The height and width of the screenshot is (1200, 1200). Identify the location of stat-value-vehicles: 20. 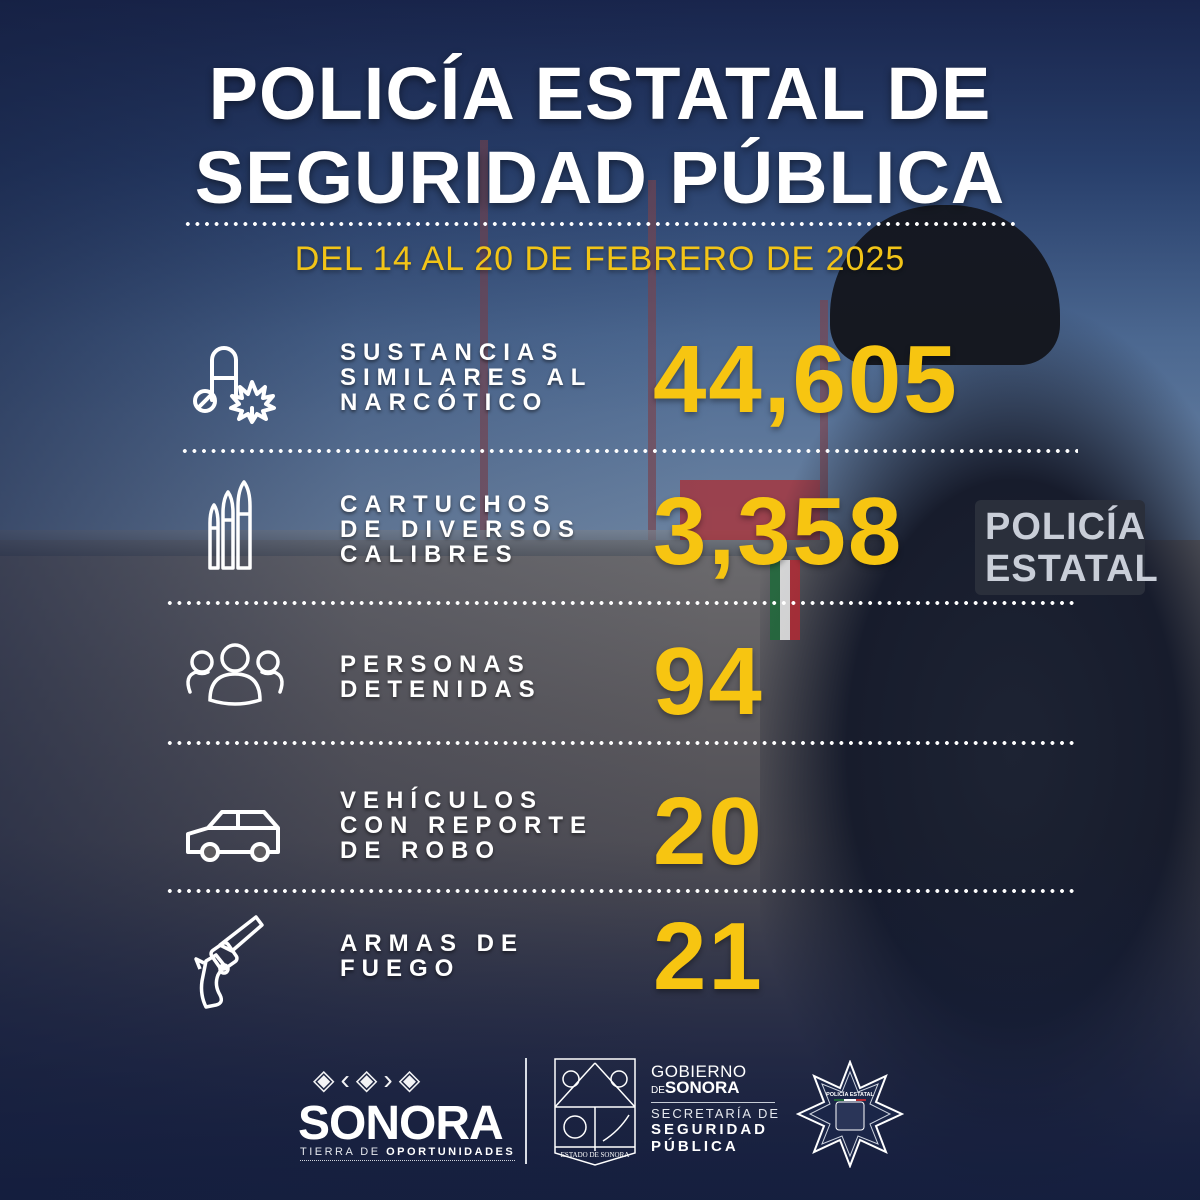
(708, 831).